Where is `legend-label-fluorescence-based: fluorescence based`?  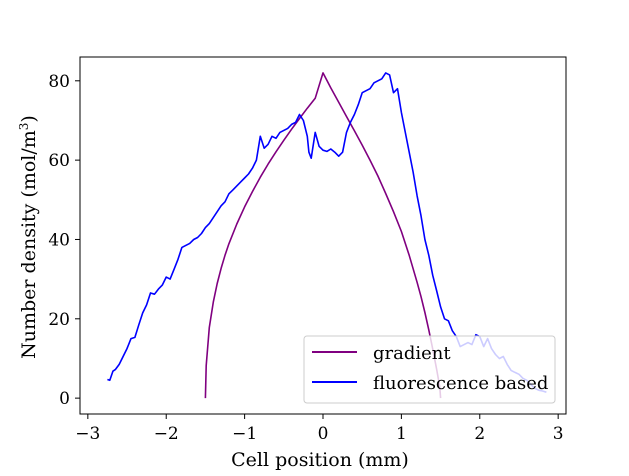 legend-label-fluorescence-based: fluorescence based is located at coordinates (460, 383).